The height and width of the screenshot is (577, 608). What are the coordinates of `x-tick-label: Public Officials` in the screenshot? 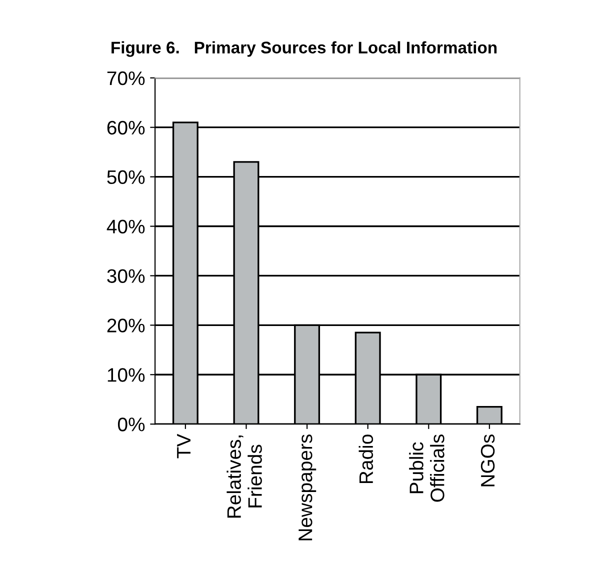 It's located at (426, 468).